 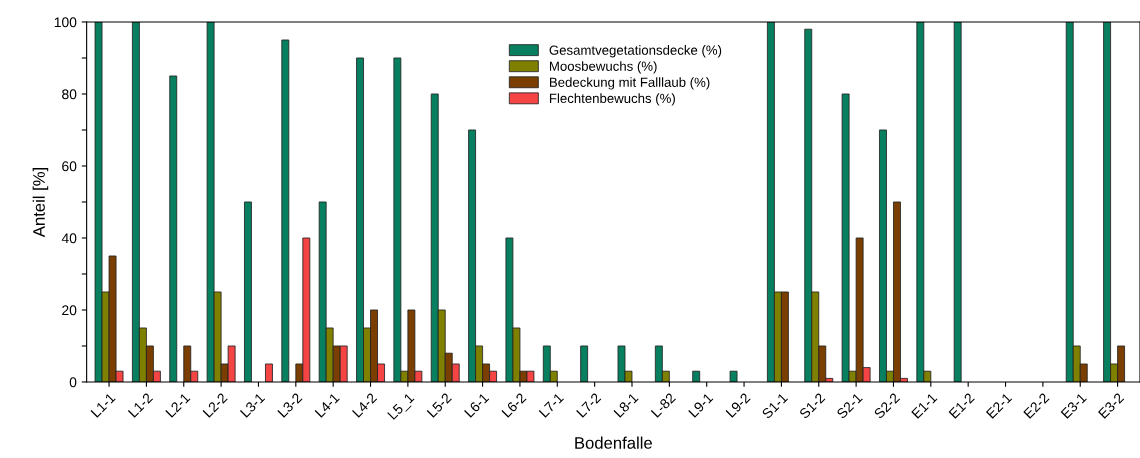 What do you see at coordinates (612, 99) in the screenshot?
I see `legend-label: Flechtenbewuchs (%)` at bounding box center [612, 99].